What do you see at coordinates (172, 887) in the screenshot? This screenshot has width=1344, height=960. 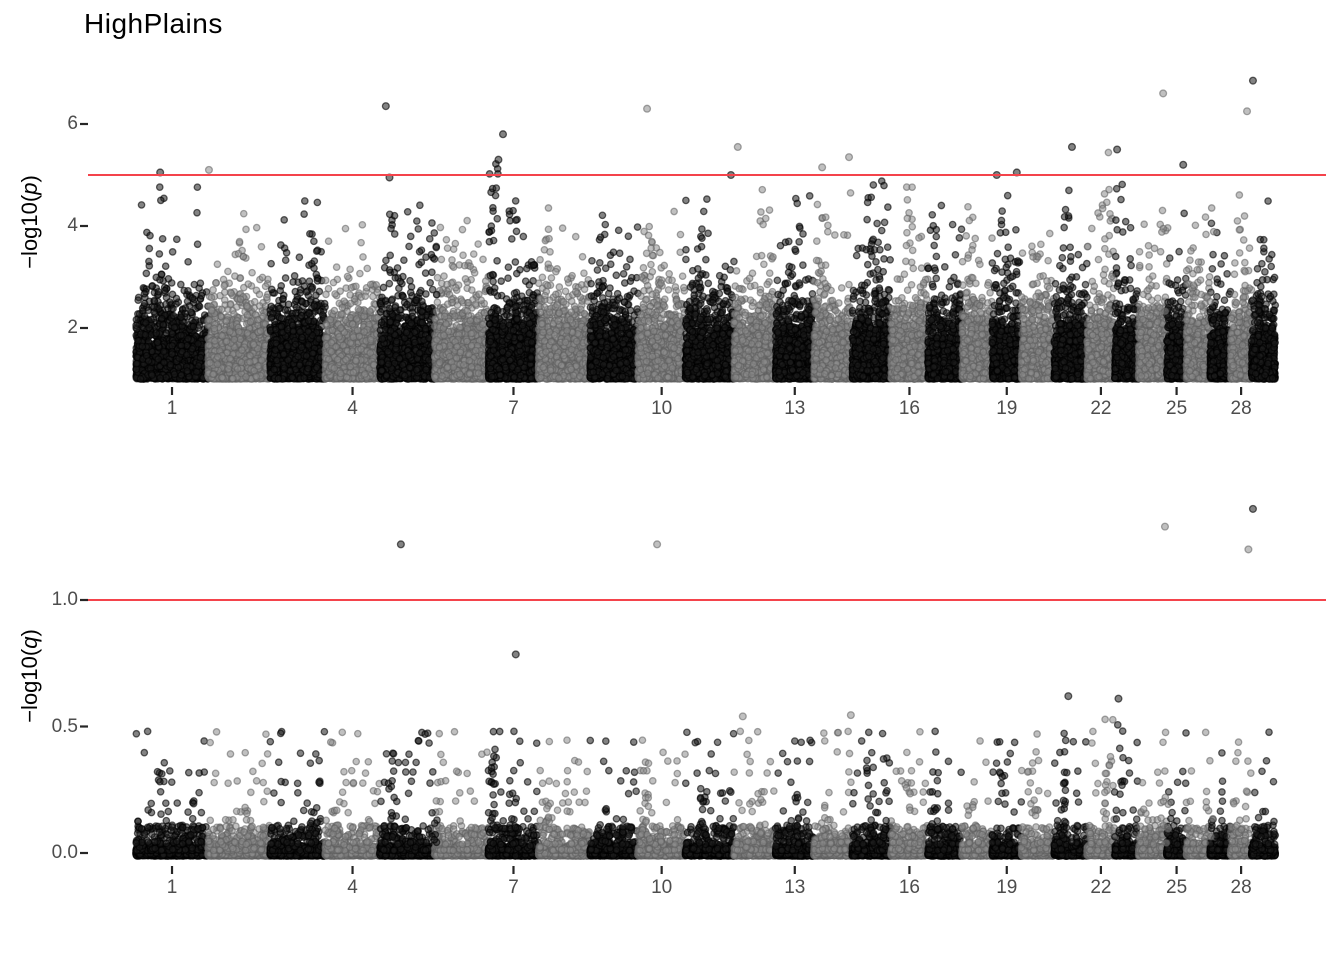 I see `x-tick-label-chrom-1-bottom: 1` at bounding box center [172, 887].